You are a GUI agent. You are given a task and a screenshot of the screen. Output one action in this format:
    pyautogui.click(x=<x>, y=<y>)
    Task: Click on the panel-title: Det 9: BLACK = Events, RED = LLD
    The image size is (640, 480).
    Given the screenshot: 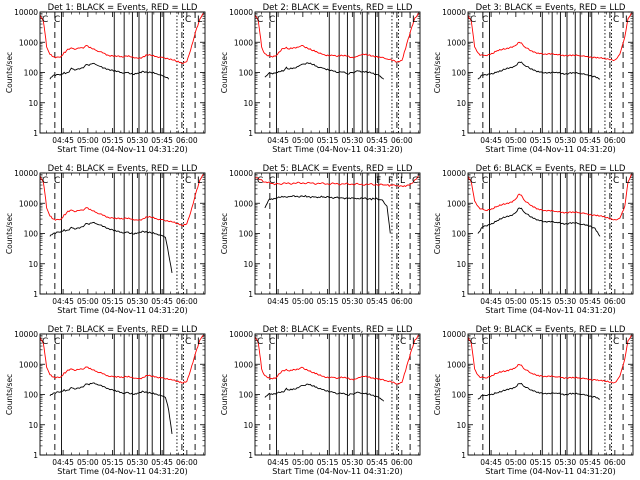 What is the action you would take?
    pyautogui.click(x=551, y=330)
    